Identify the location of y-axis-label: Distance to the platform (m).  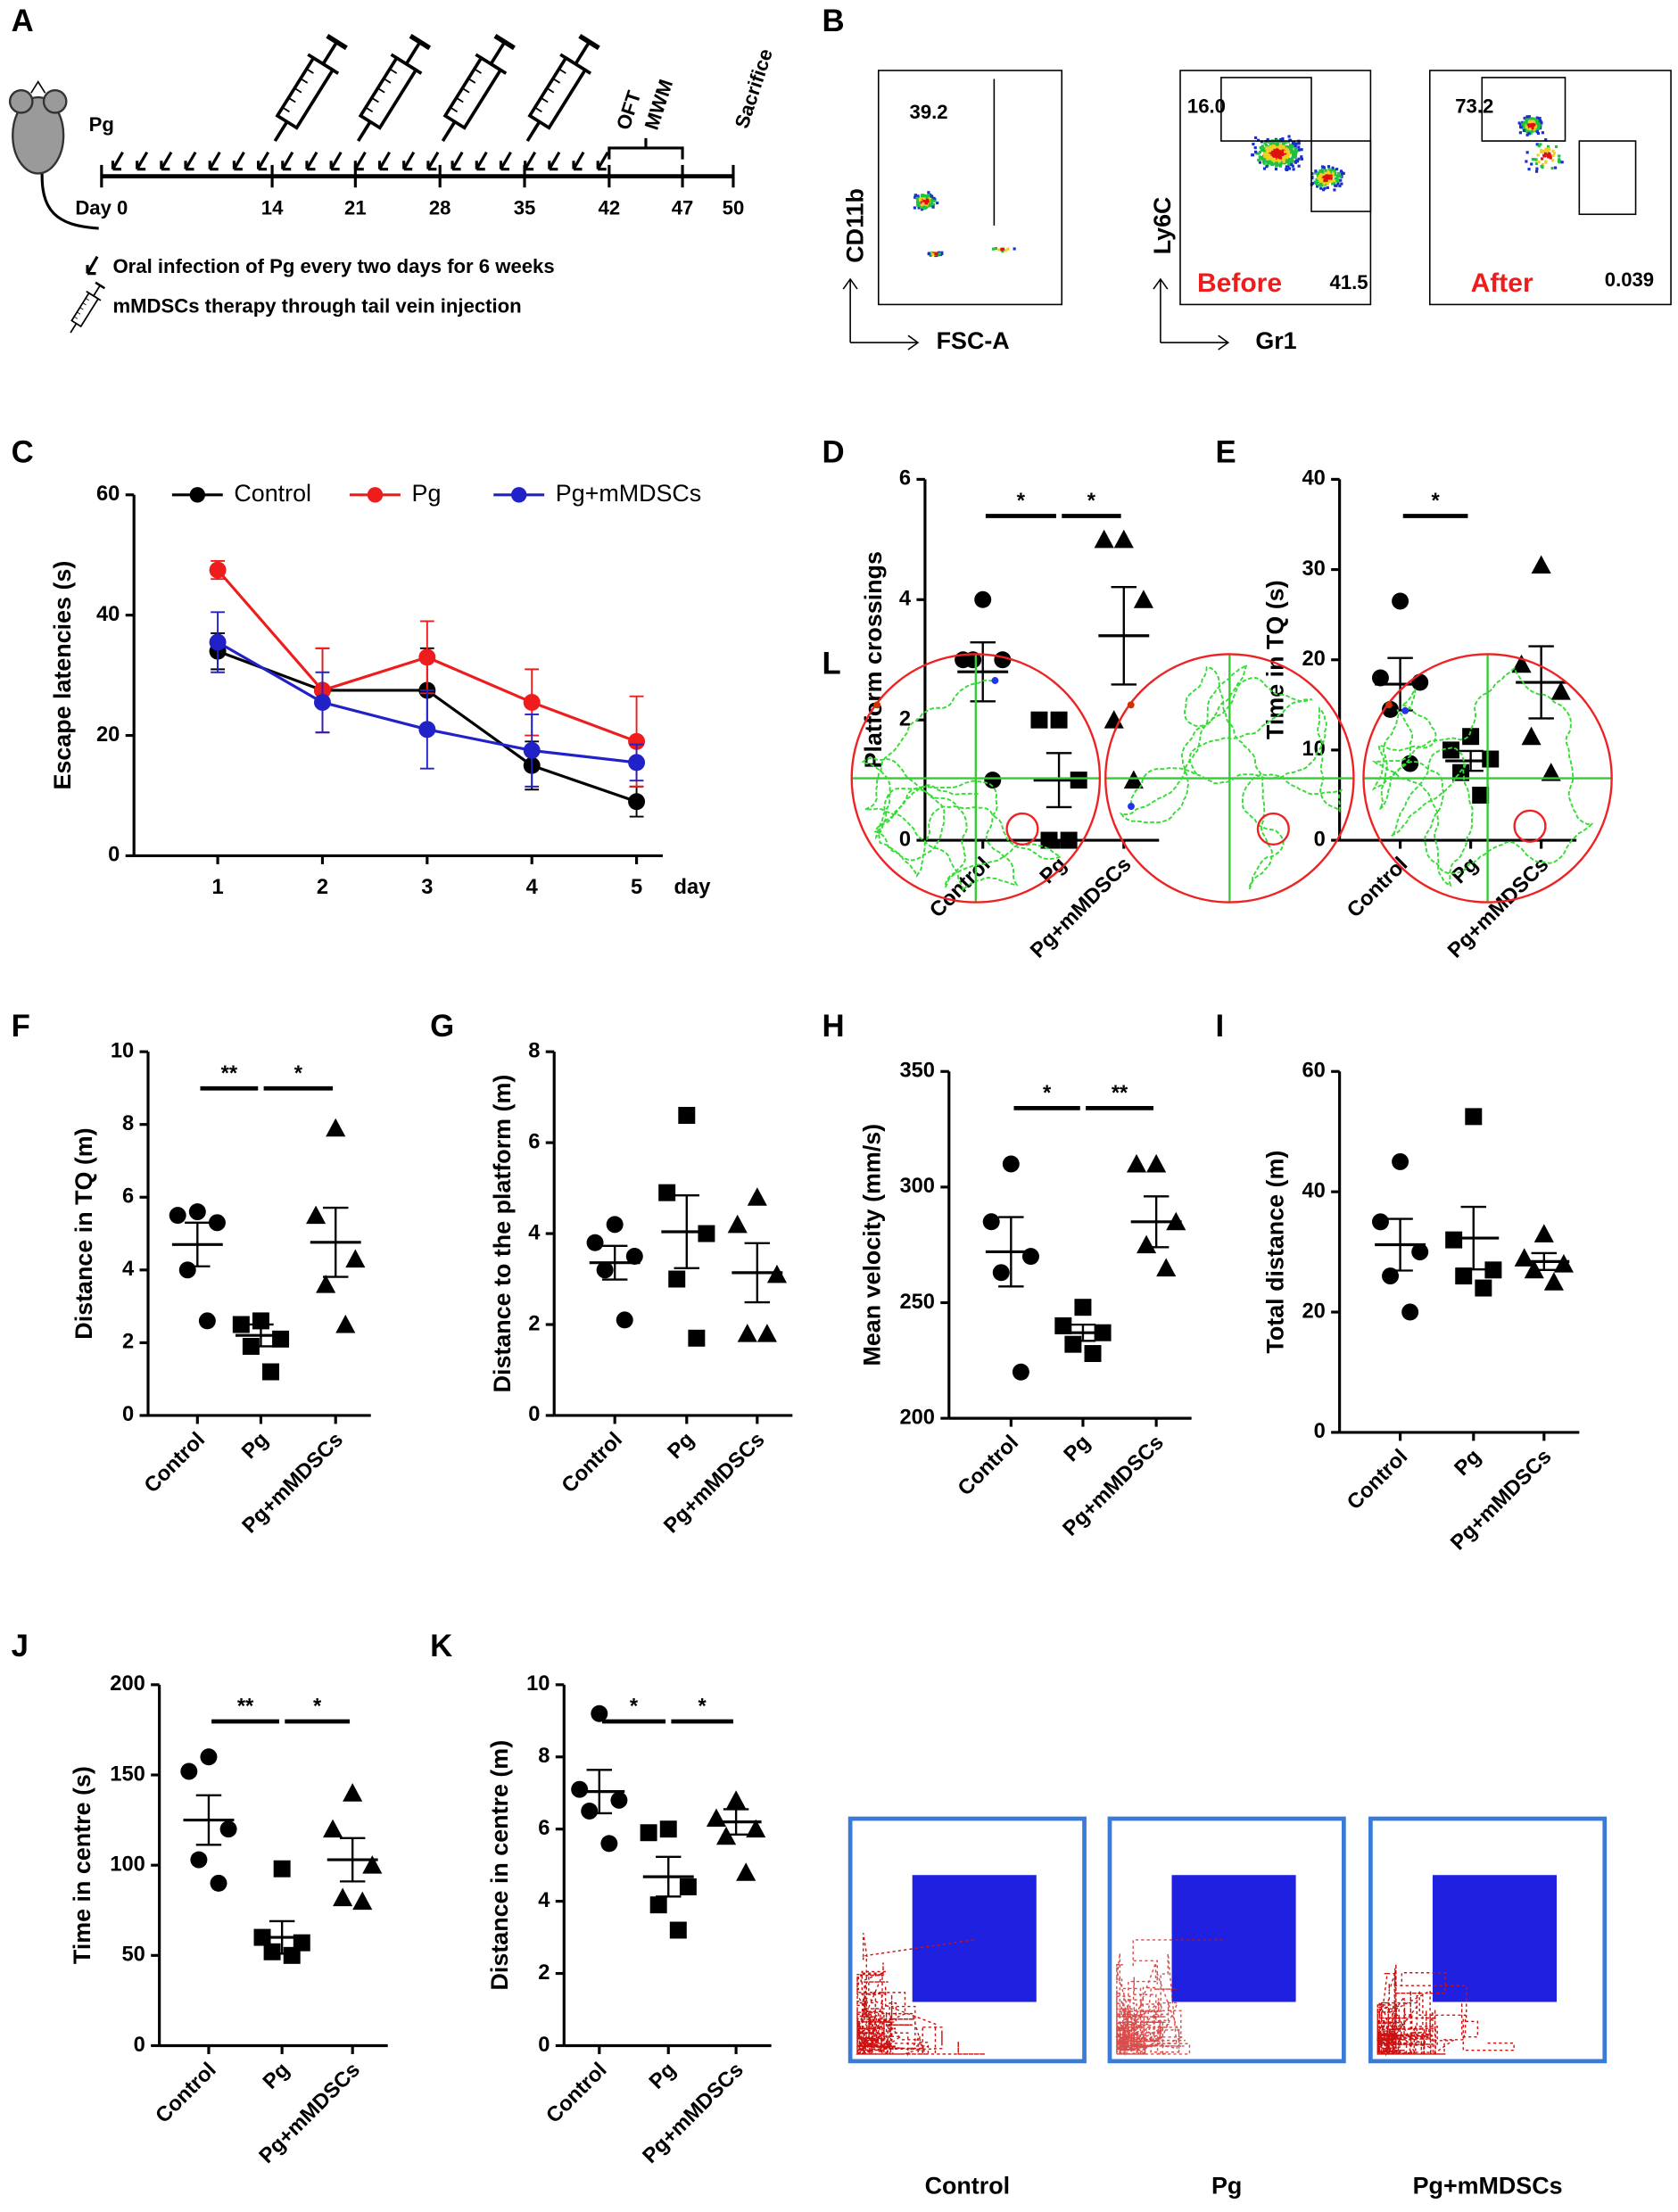
(503, 1234).